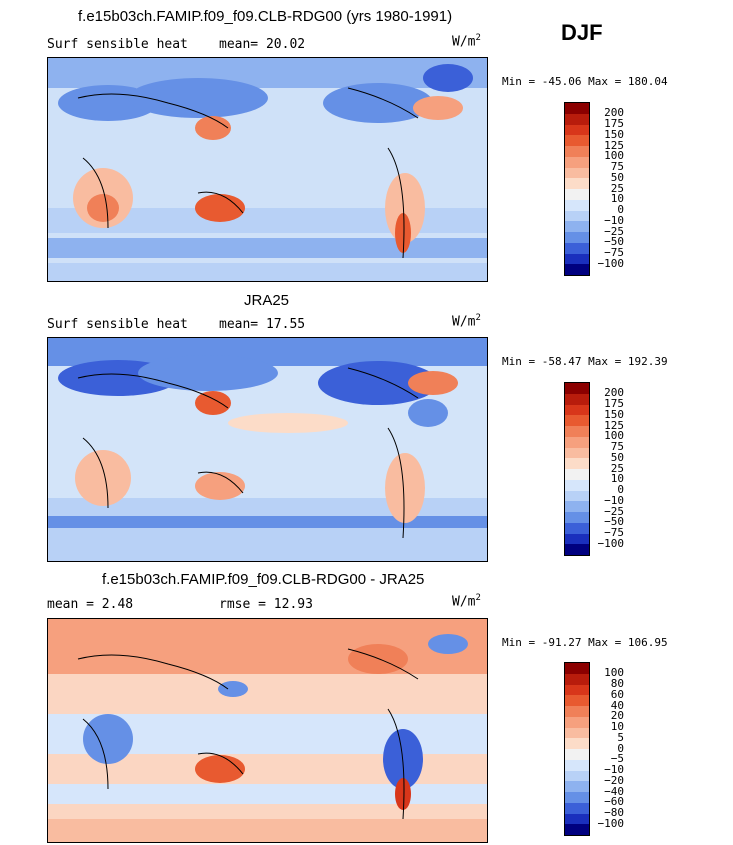 This screenshot has height=845, width=733. What do you see at coordinates (117, 44) in the screenshot?
I see `panel-1-variable-label: Surf sensible heat` at bounding box center [117, 44].